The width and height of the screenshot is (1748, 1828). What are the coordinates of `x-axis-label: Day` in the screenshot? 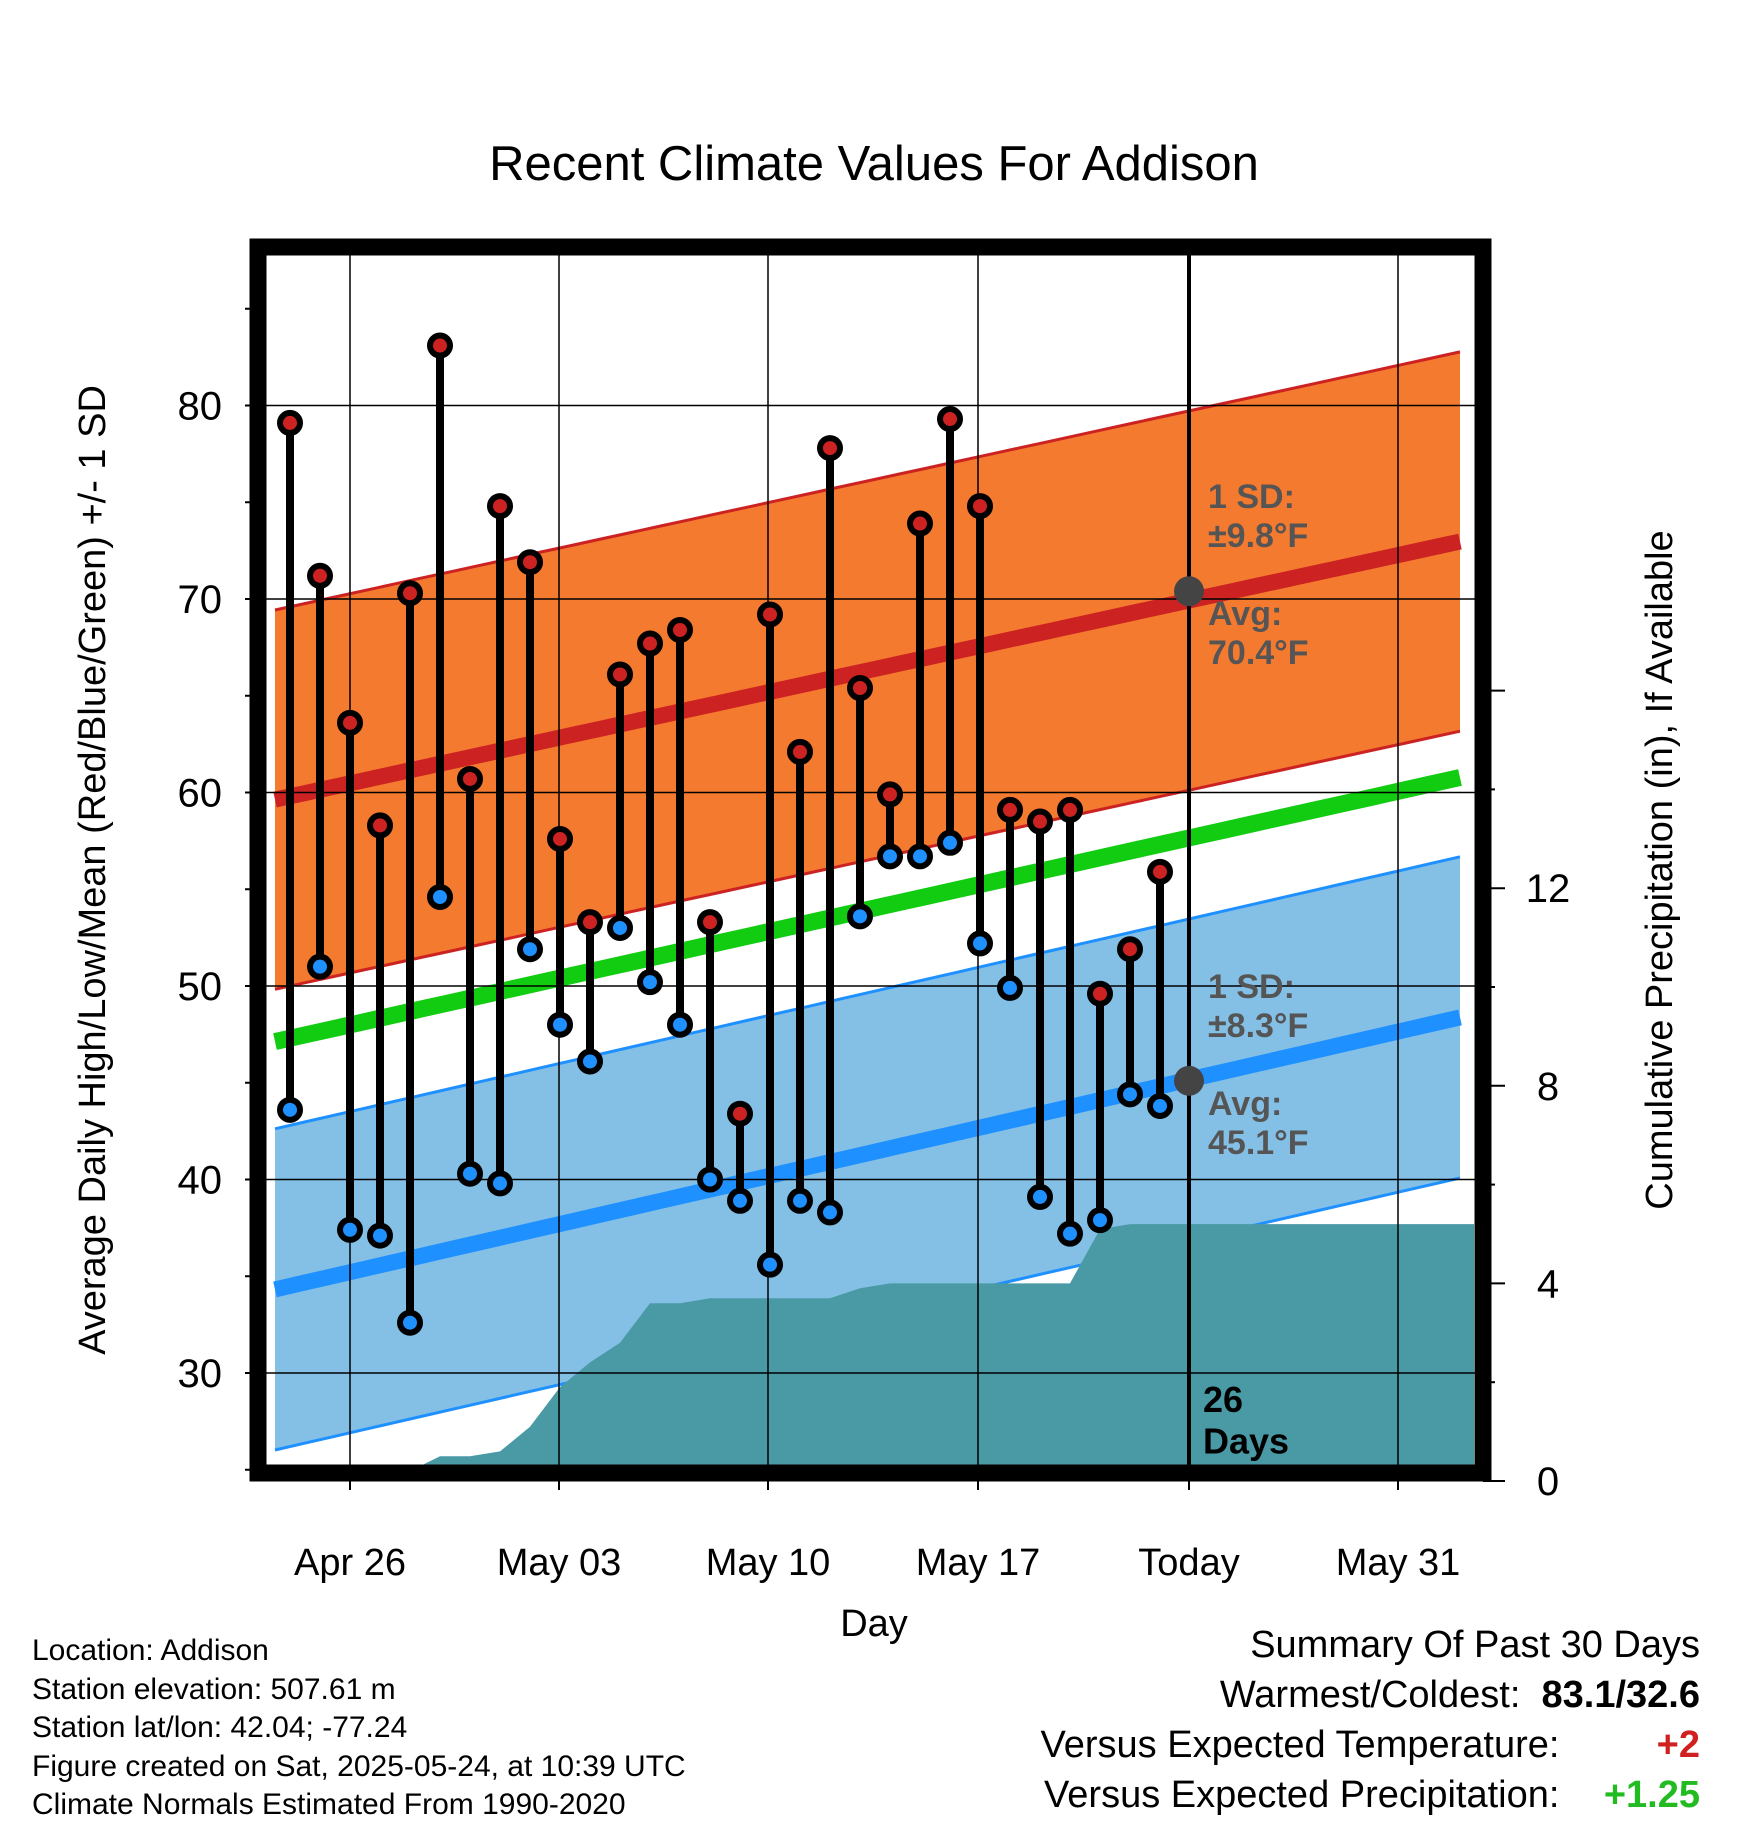 It's located at (874, 1624).